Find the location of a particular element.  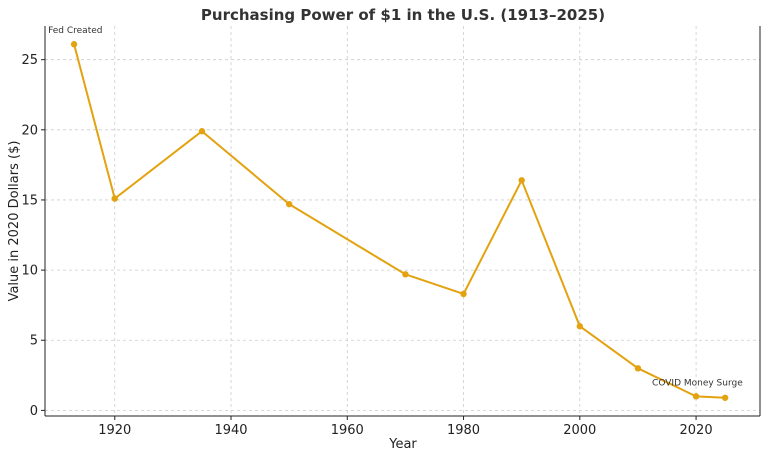

x-tick-label: 1960 is located at coordinates (347, 430).